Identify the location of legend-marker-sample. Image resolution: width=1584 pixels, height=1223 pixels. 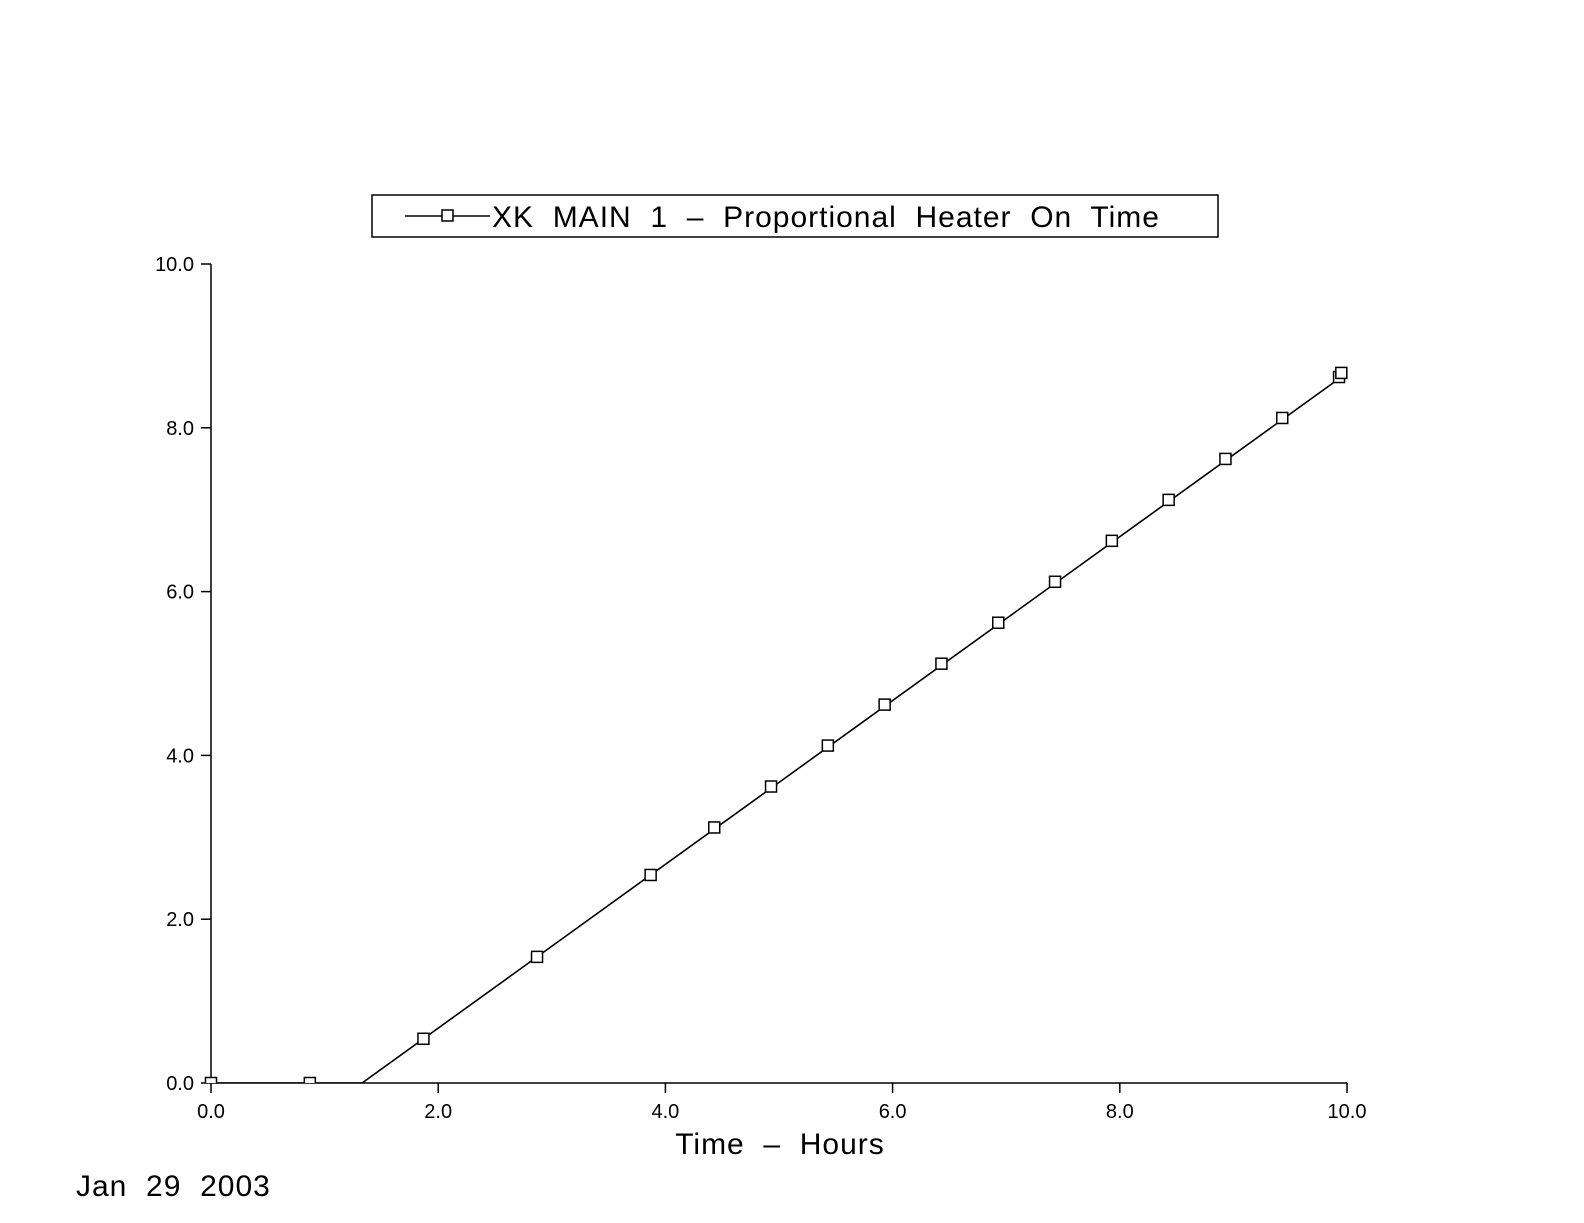
(447, 215).